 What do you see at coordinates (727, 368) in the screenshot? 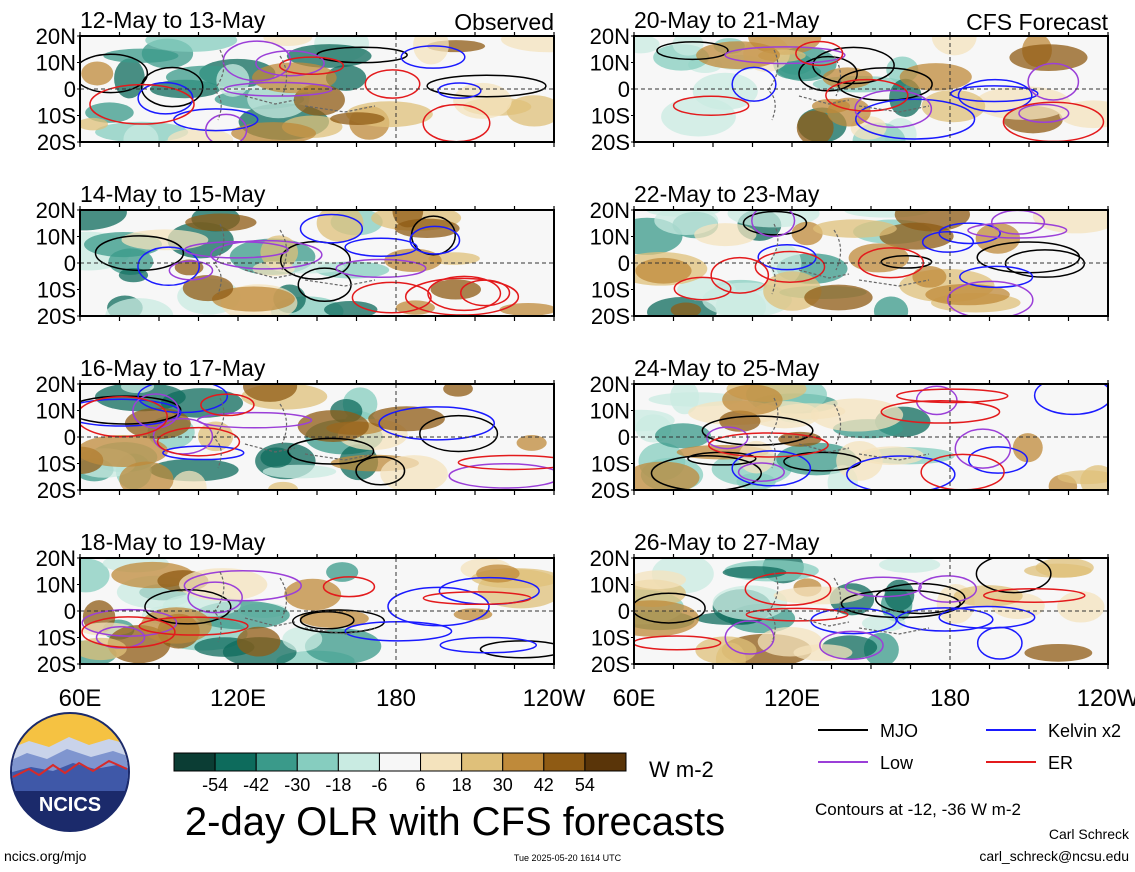
I see `panel-date-label: 24-May to 25-May` at bounding box center [727, 368].